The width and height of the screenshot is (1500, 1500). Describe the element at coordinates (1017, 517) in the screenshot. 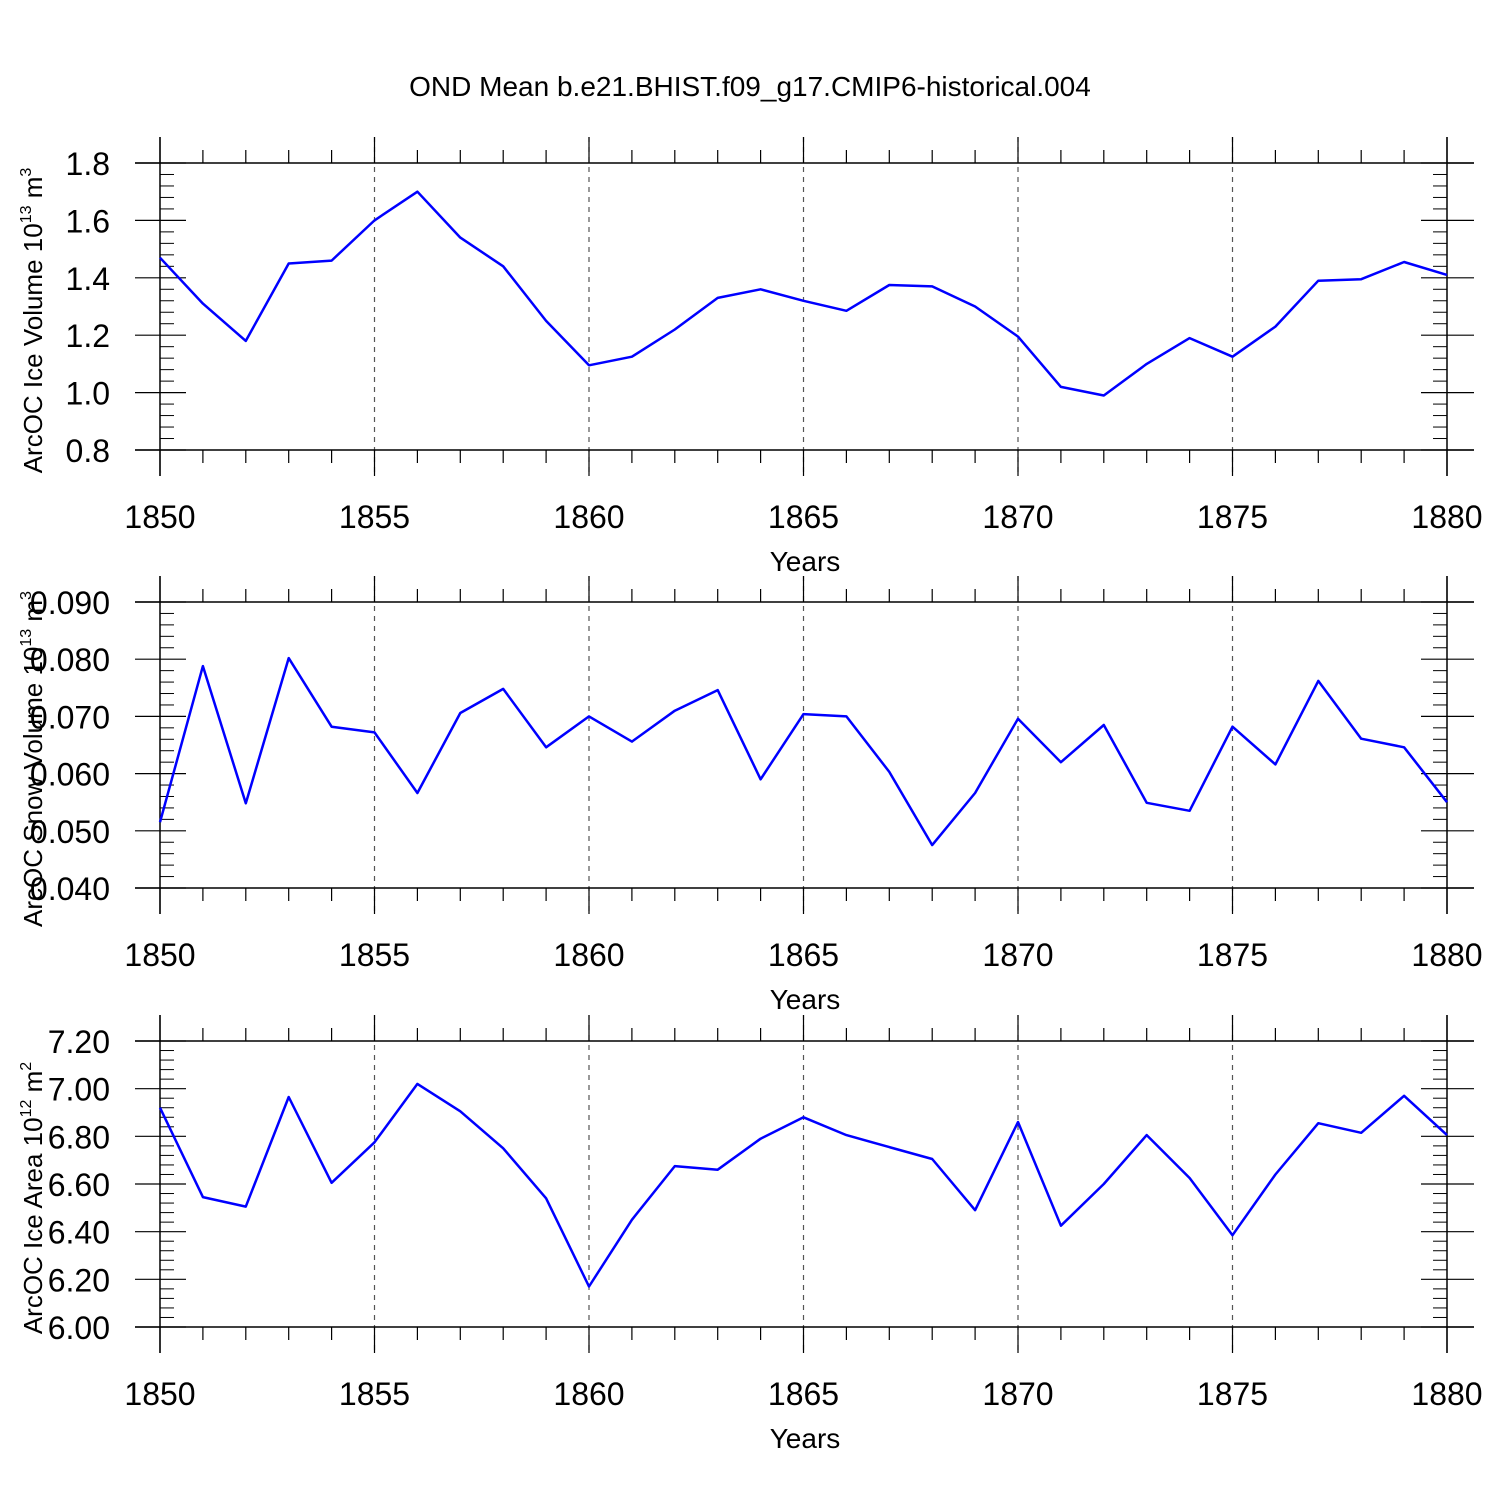

I see `panel-1-x-tick-label: 1870` at that location.